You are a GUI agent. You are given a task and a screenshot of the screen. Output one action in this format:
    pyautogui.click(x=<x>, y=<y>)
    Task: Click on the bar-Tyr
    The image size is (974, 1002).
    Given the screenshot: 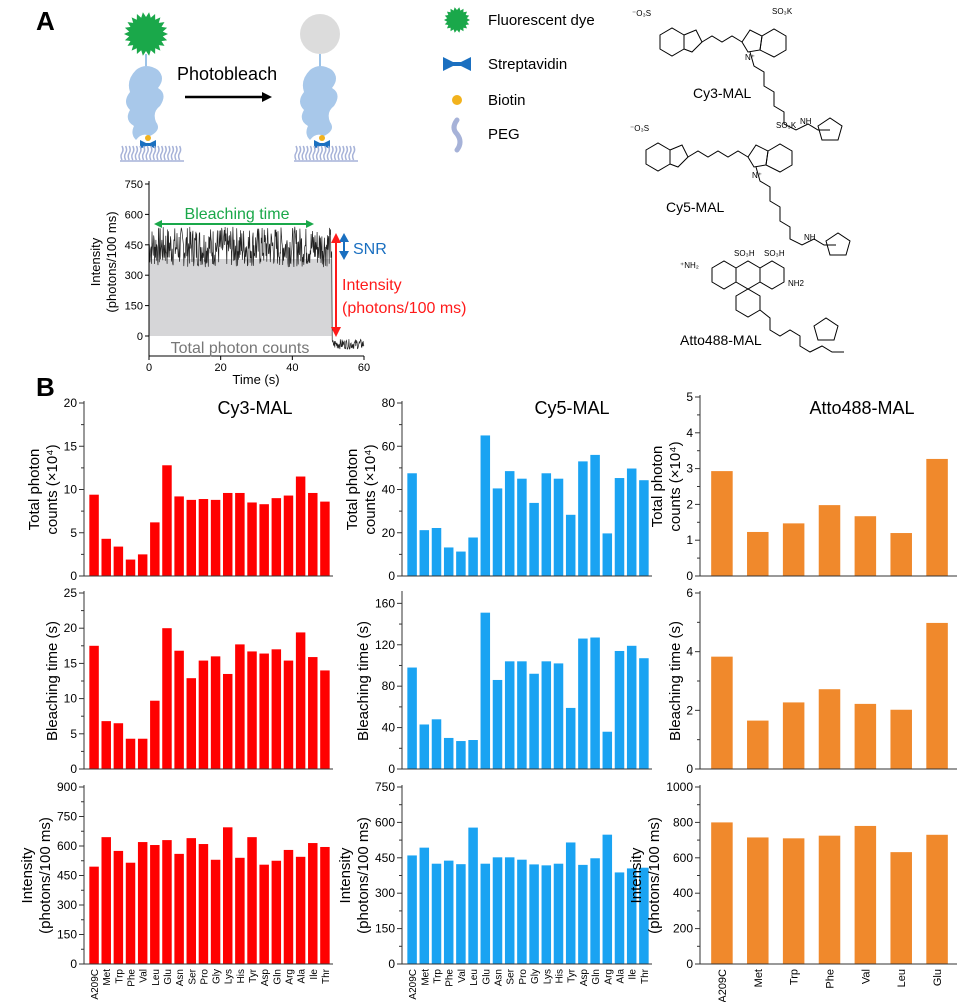 What is the action you would take?
    pyautogui.click(x=570, y=903)
    